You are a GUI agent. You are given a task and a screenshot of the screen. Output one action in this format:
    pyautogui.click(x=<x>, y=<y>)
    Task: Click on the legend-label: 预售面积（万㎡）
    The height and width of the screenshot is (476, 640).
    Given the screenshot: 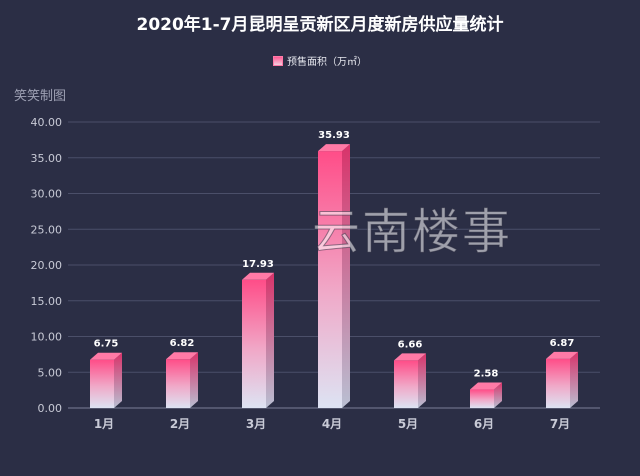 What is the action you would take?
    pyautogui.click(x=327, y=62)
    